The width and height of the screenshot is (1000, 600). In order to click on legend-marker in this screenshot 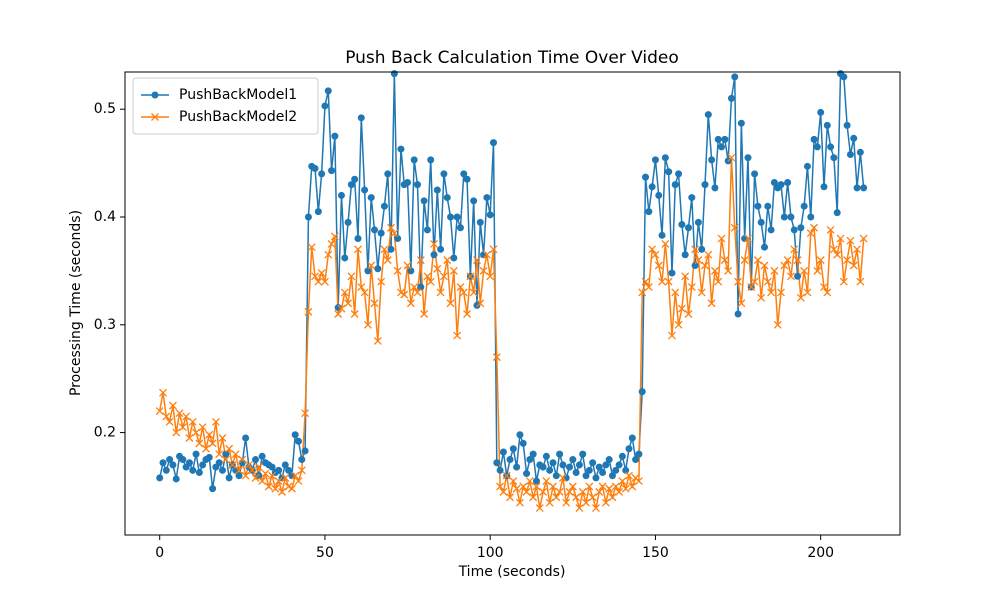, I will do `click(155, 95)`.